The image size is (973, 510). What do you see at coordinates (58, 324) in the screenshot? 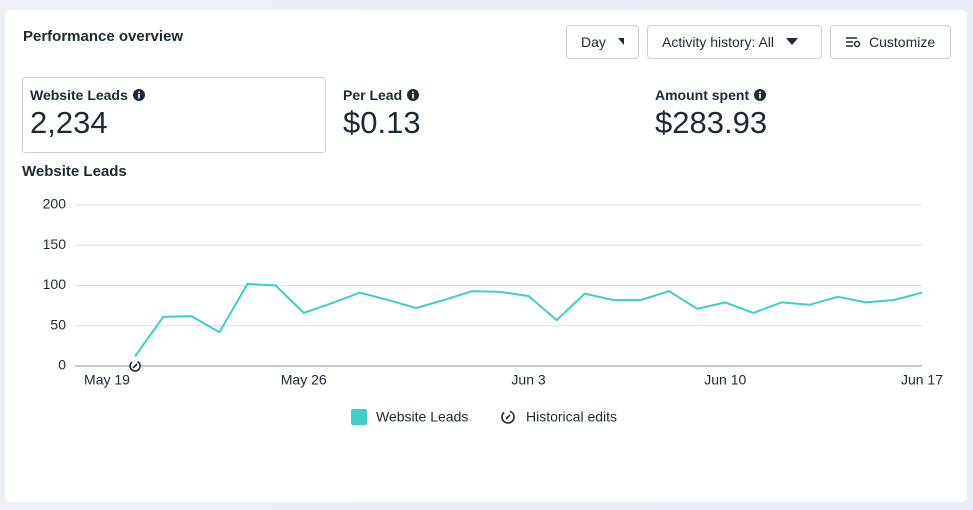
I see `y-tick-label: 50` at bounding box center [58, 324].